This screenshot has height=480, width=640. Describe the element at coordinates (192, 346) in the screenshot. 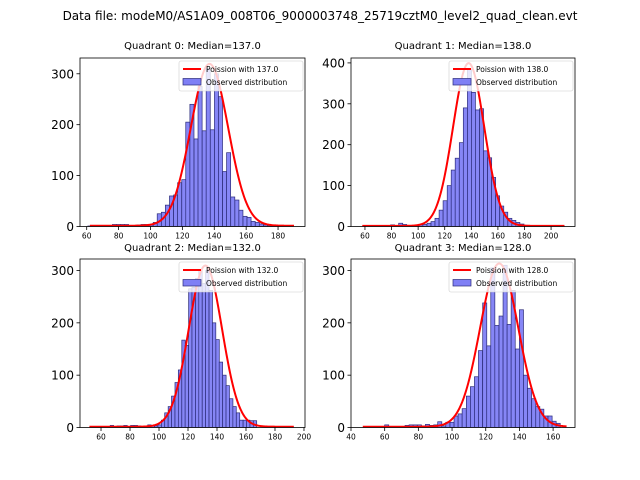

I see `poisson-curve` at that location.